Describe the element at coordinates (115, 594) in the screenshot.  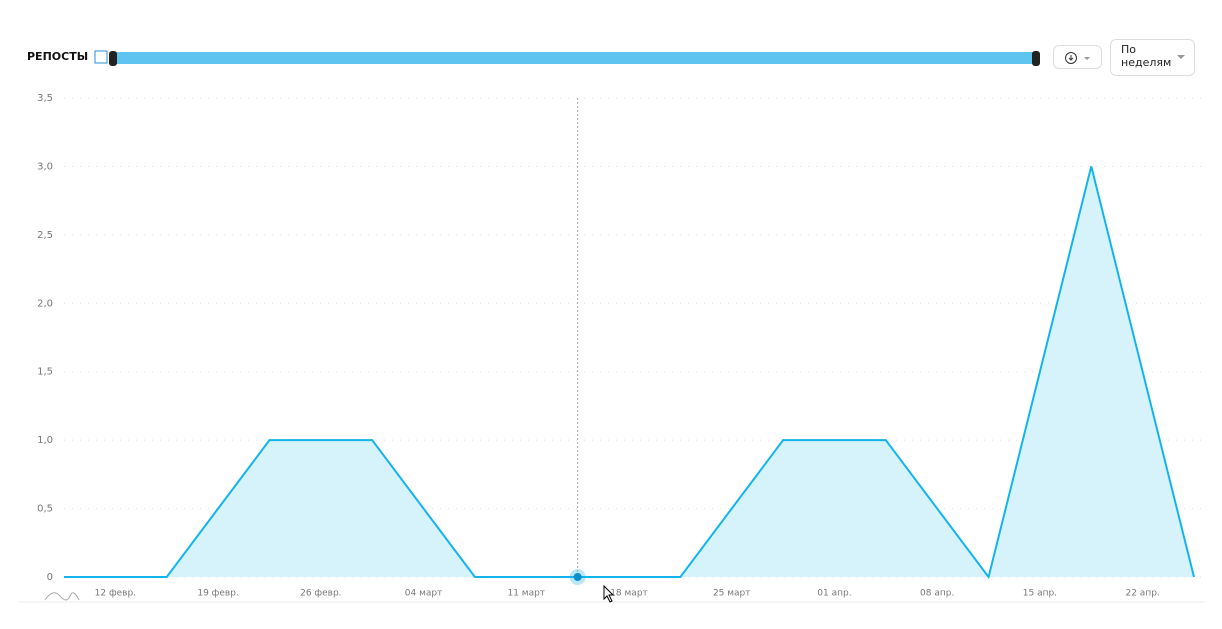
I see `x-tick-label: 12 февр.` at that location.